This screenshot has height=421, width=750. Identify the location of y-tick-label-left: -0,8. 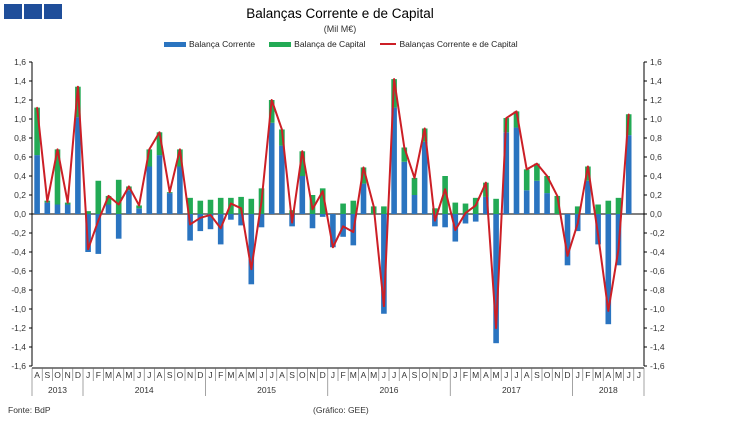
(18, 290).